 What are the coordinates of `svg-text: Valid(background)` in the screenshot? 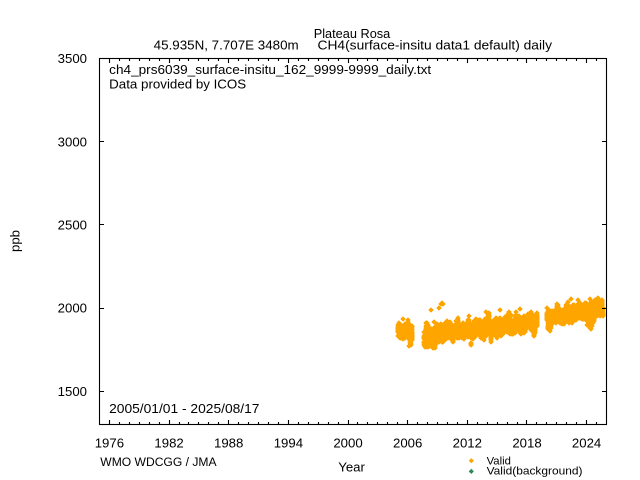 It's located at (535, 472).